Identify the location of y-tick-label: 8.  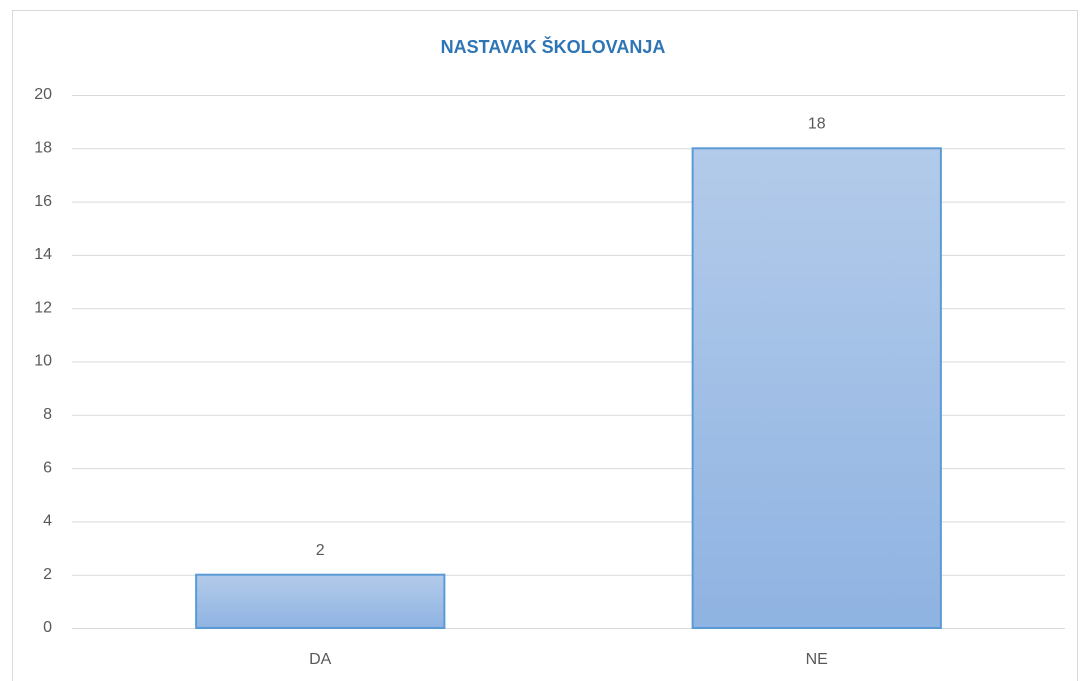
(47, 414).